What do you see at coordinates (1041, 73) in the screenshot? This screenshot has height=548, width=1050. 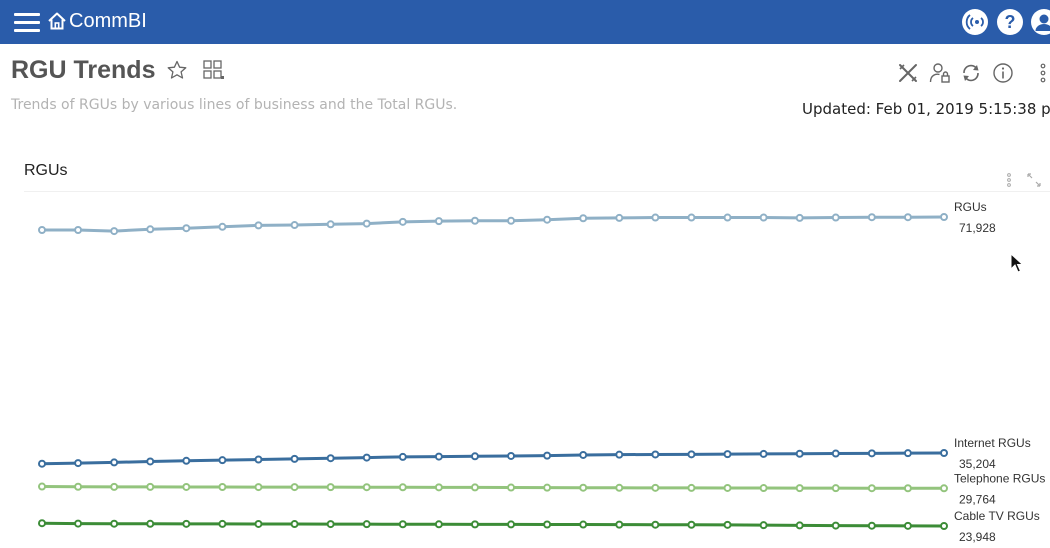 I see `more-icon` at bounding box center [1041, 73].